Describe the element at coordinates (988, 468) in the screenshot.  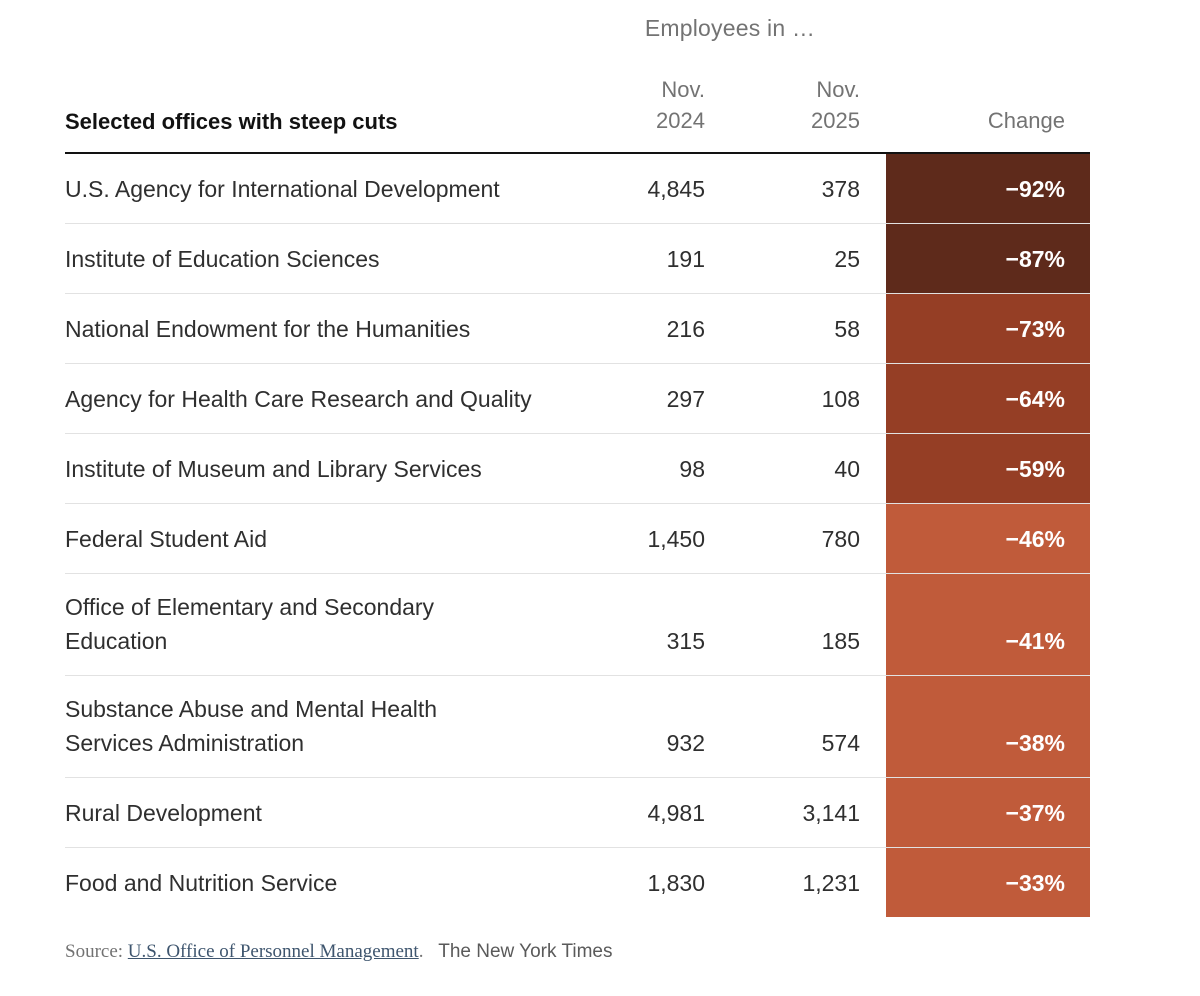
I see `change-cell: −59%` at that location.